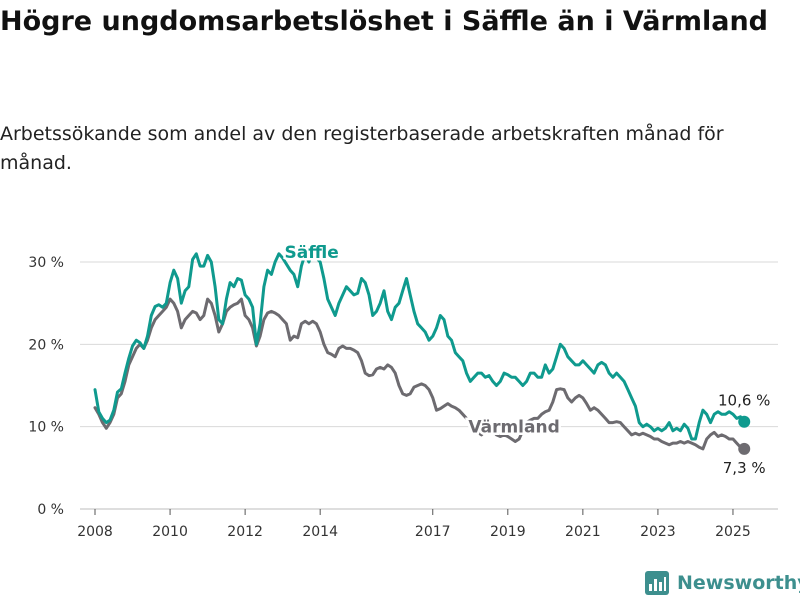 The image size is (800, 600). Describe the element at coordinates (738, 583) in the screenshot. I see `brand-name: Newsworthy` at that location.